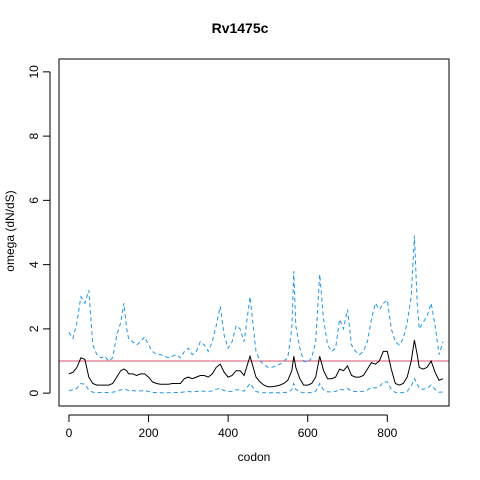 This screenshot has width=480, height=480. I want to click on x-tick-label: 0, so click(69, 433).